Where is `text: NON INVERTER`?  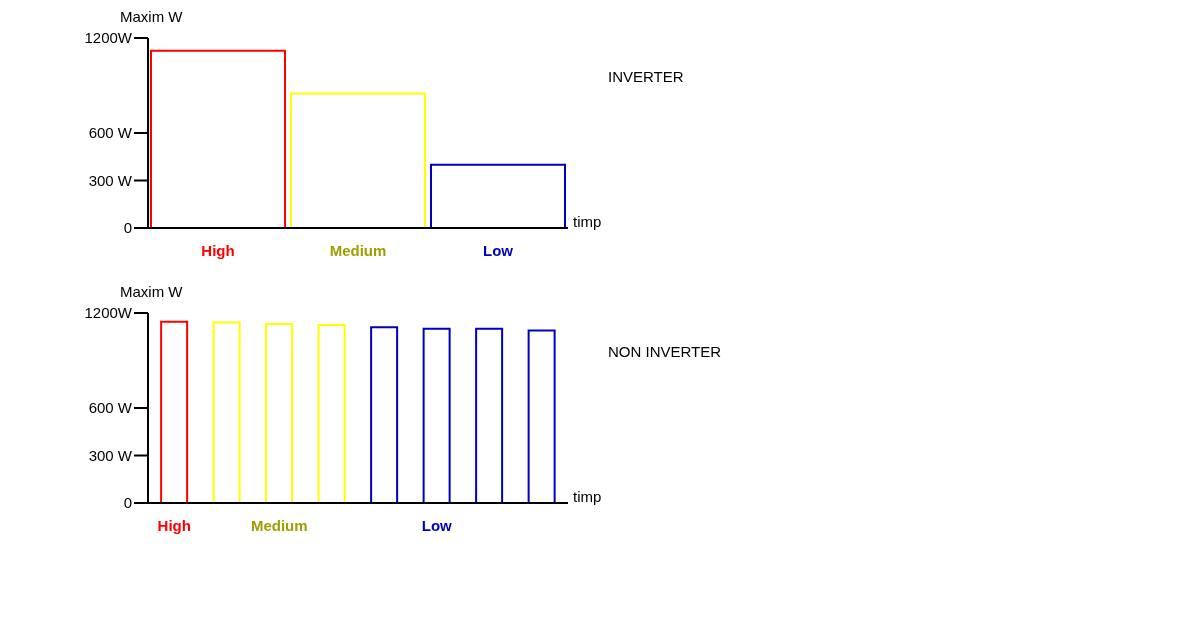 text: NON INVERTER is located at coordinates (665, 351).